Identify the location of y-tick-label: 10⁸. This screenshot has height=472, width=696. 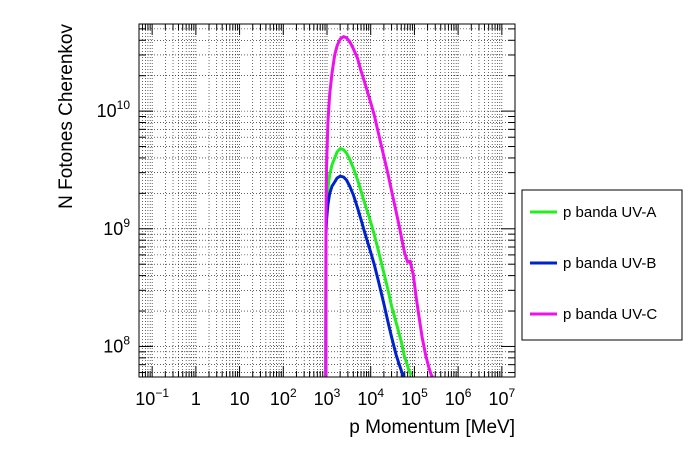
(116, 344).